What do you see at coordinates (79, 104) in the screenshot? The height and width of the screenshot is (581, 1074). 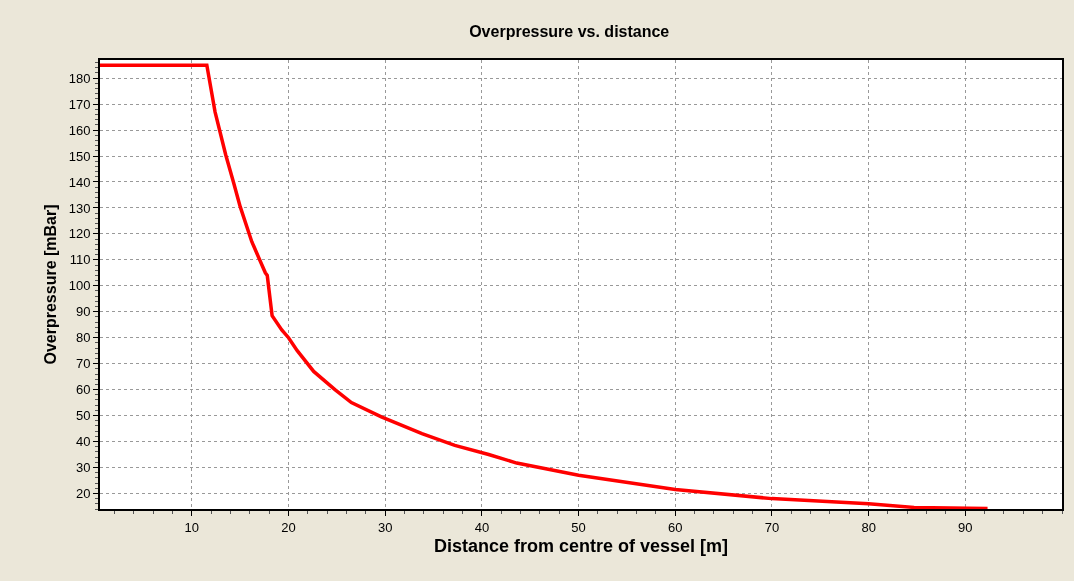 I see `y-tick-label: 170` at bounding box center [79, 104].